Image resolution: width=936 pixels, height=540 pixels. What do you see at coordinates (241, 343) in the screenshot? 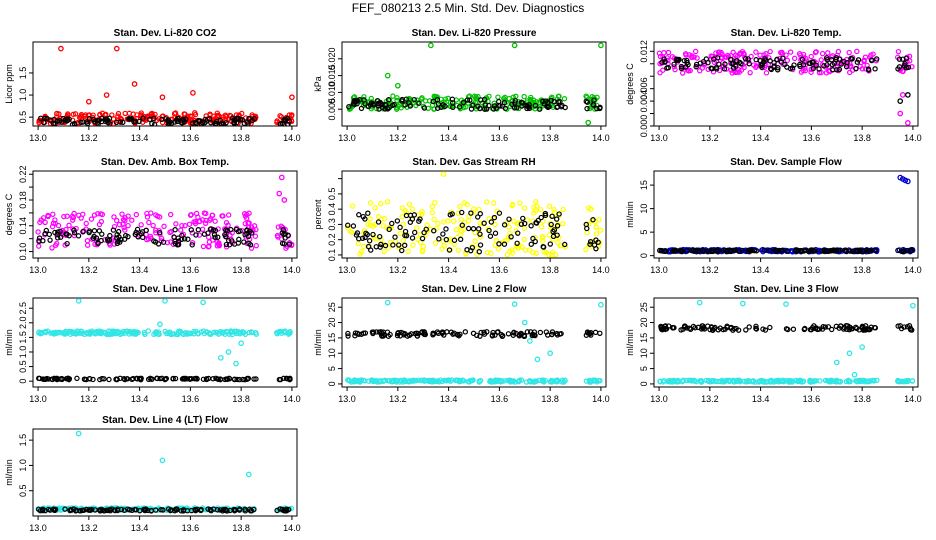
I see `outlier-point` at bounding box center [241, 343].